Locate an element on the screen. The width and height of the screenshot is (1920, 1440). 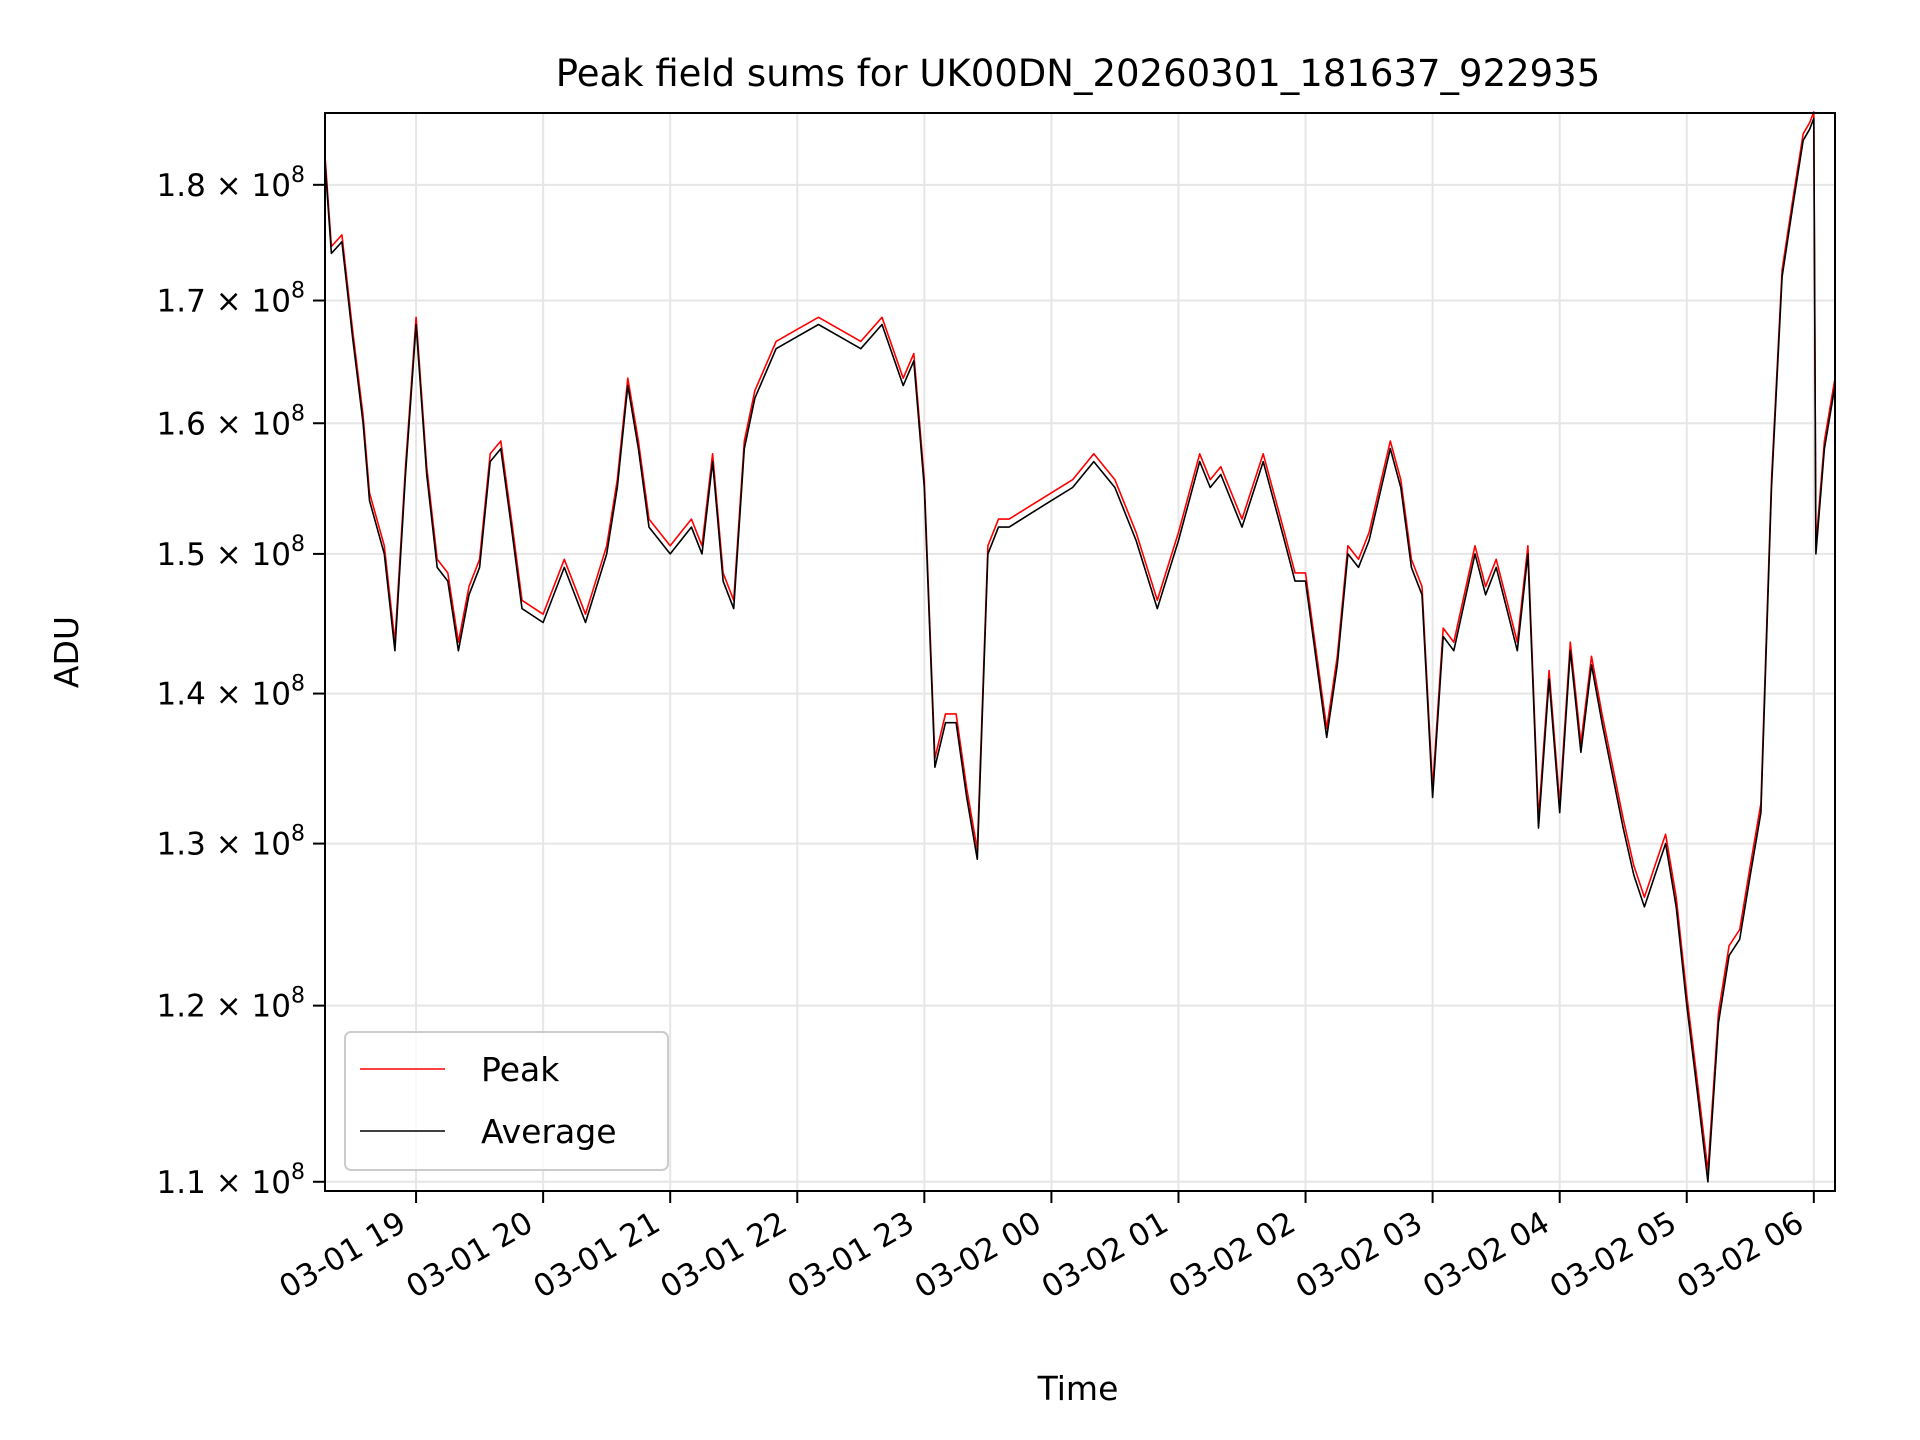
legend: Peak Average is located at coordinates (506, 1101).